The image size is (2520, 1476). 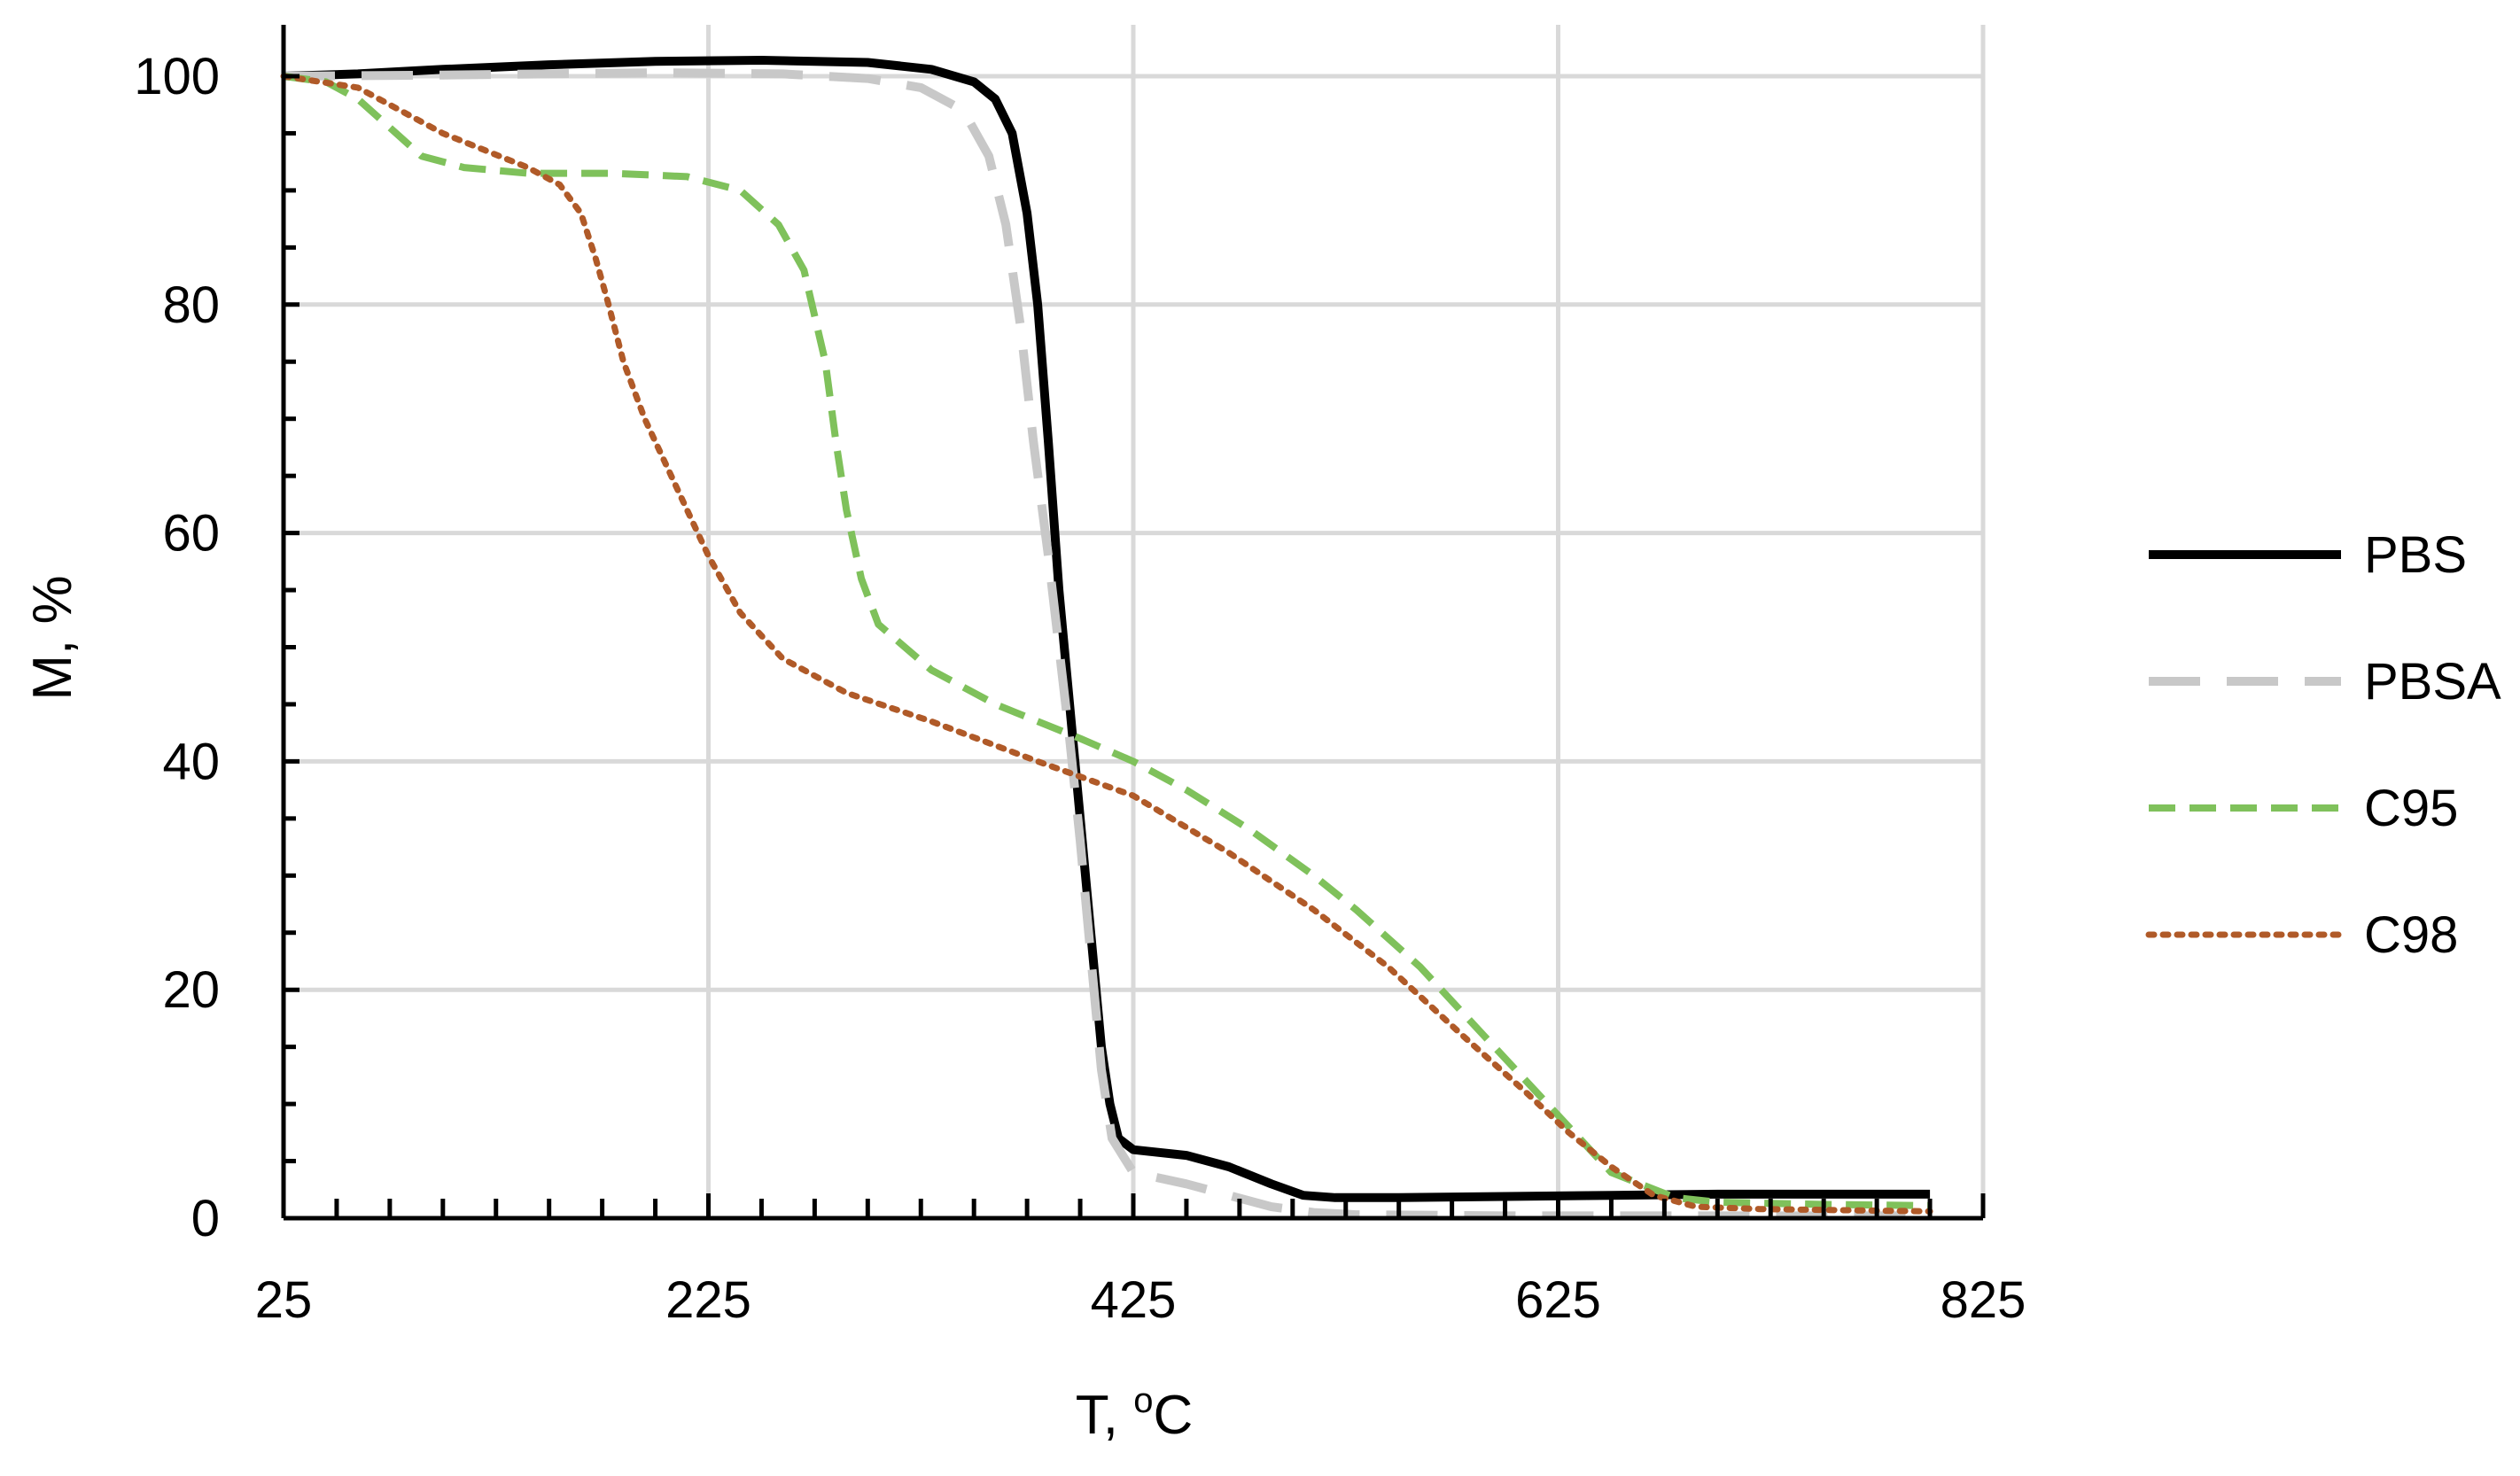 What do you see at coordinates (191, 534) in the screenshot?
I see `y-tick-label: 60` at bounding box center [191, 534].